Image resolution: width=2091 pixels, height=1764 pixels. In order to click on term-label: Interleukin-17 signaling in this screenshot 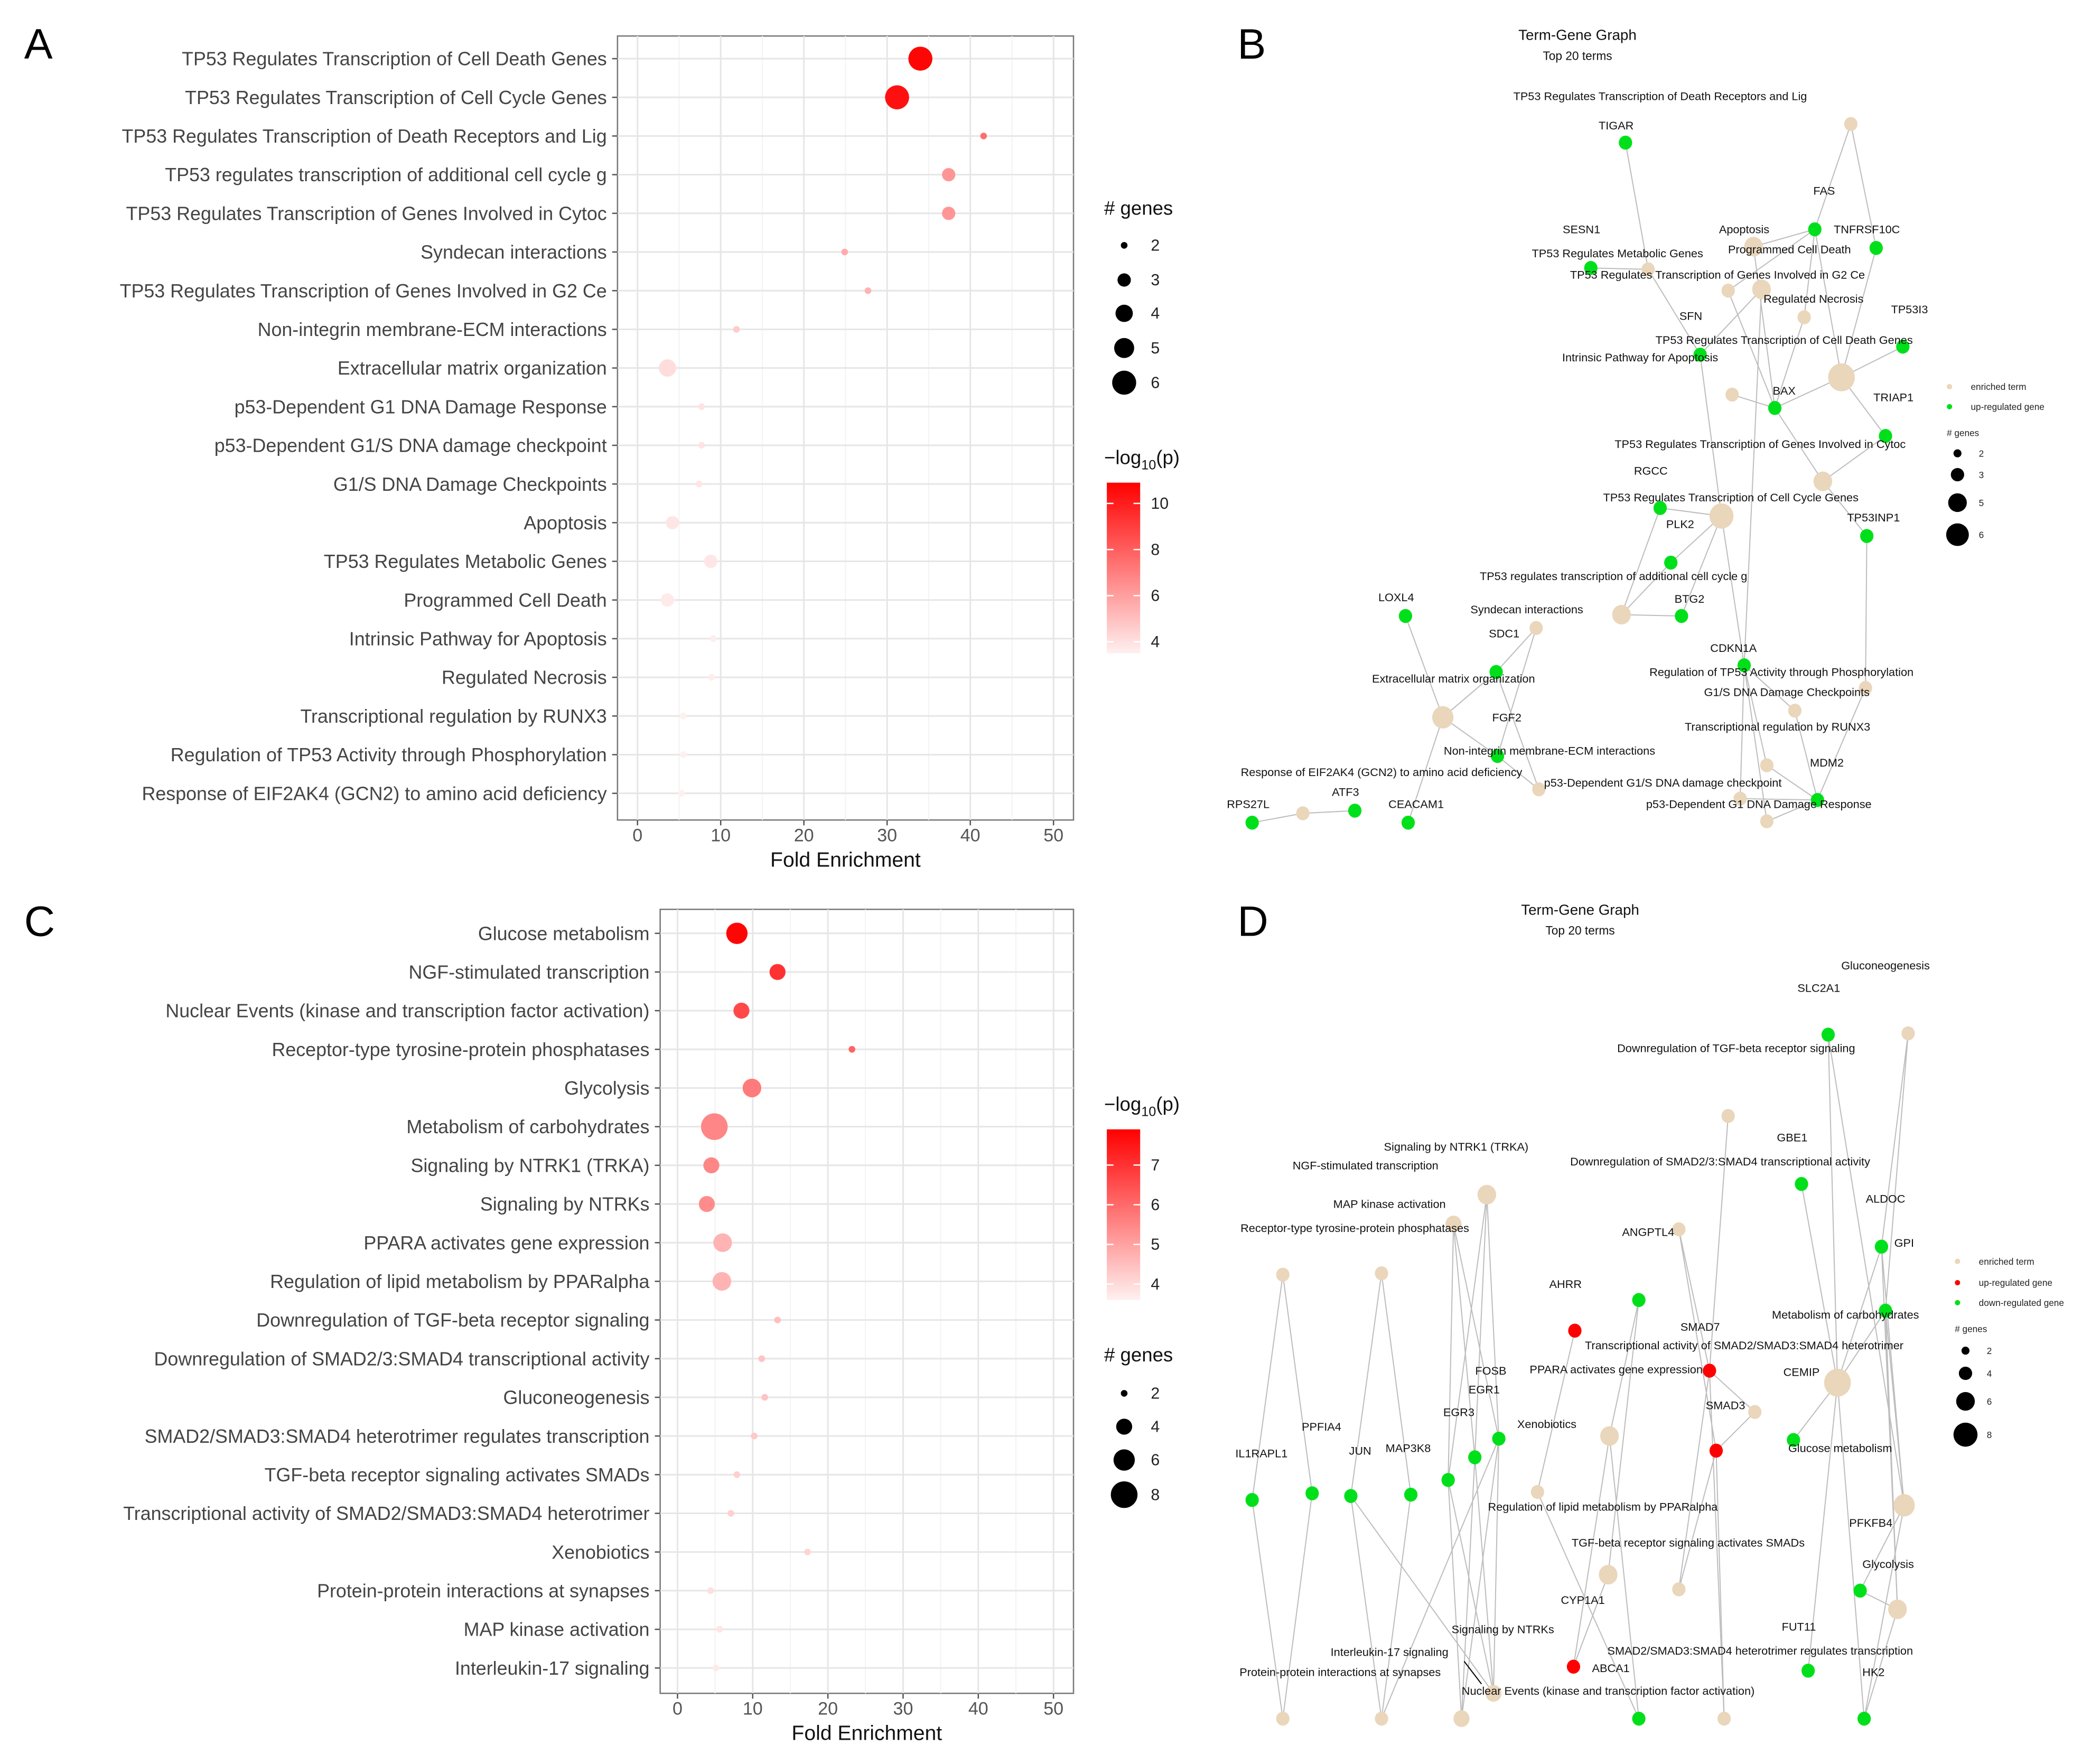, I will do `click(1390, 1652)`.